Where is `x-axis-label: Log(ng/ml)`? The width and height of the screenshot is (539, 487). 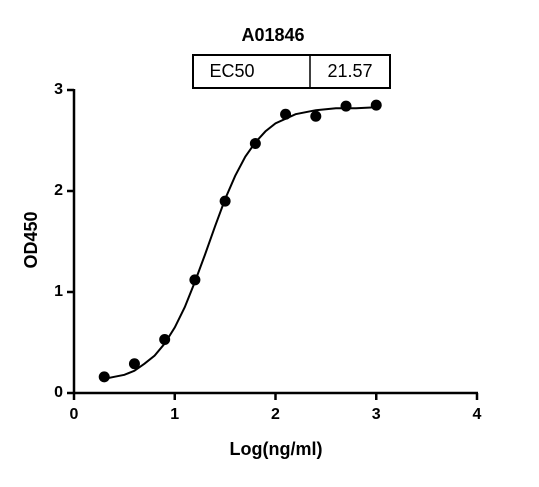
x-axis-label: Log(ng/ml) is located at coordinates (276, 449).